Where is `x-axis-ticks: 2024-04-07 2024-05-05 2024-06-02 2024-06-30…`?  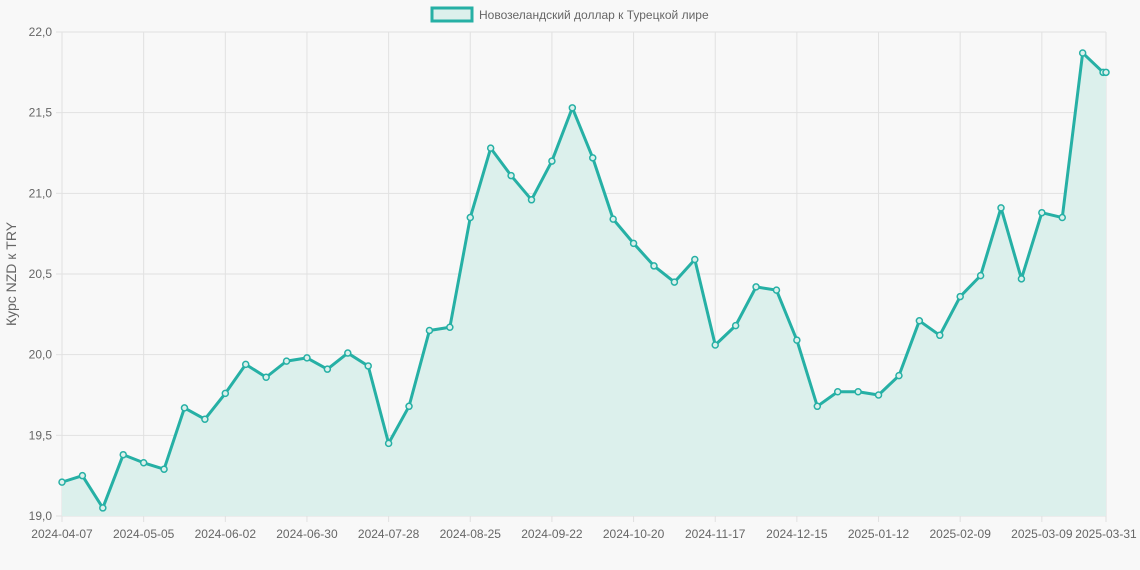
x-axis-ticks: 2024-04-07 2024-05-05 2024-06-02 2024-06-30… is located at coordinates (584, 534).